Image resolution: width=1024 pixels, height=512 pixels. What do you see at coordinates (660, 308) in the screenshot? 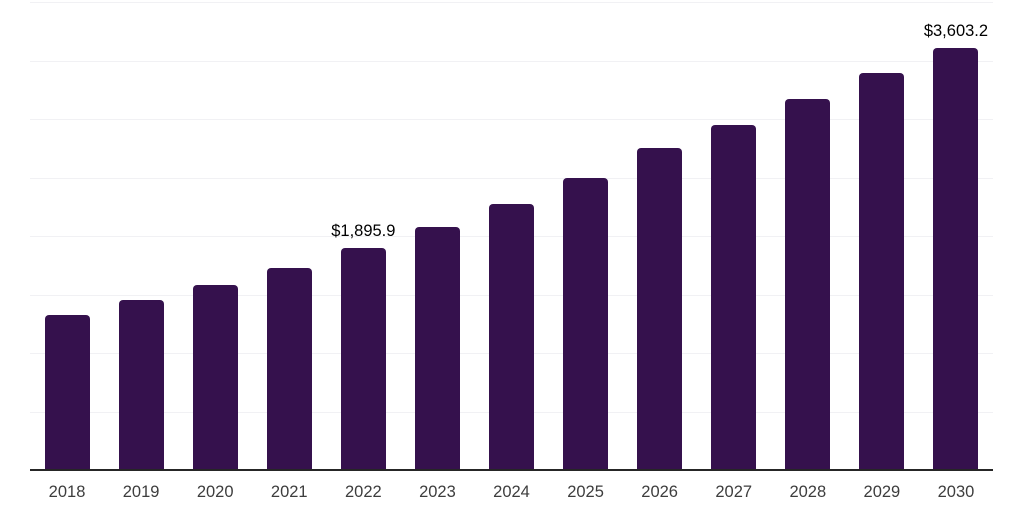
I see `bar-2026` at bounding box center [660, 308].